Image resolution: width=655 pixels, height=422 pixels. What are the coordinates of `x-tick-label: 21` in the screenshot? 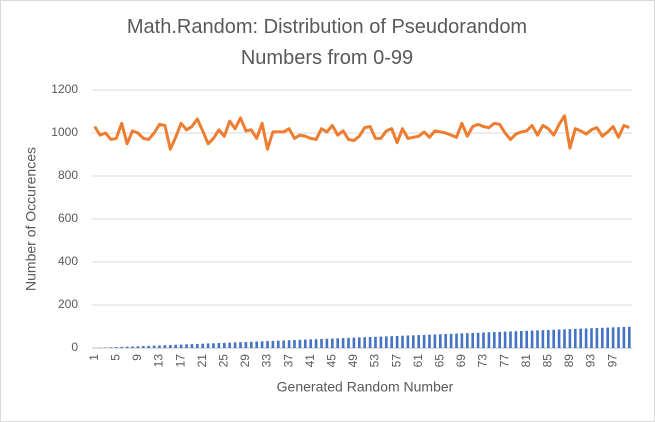 It's located at (202, 361).